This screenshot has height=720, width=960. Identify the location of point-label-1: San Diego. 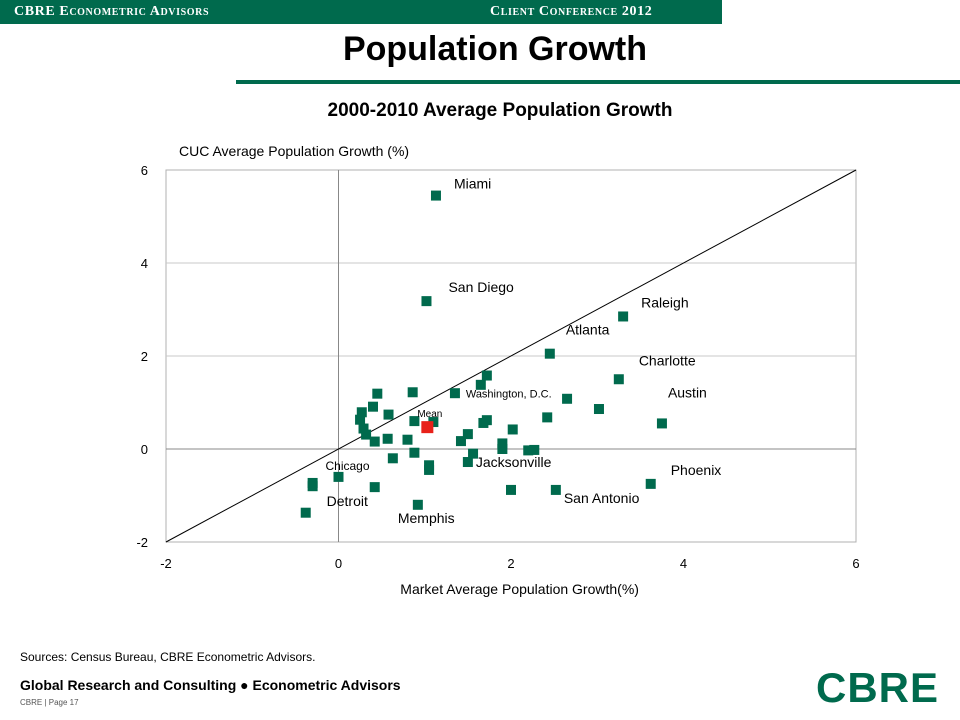
(481, 287).